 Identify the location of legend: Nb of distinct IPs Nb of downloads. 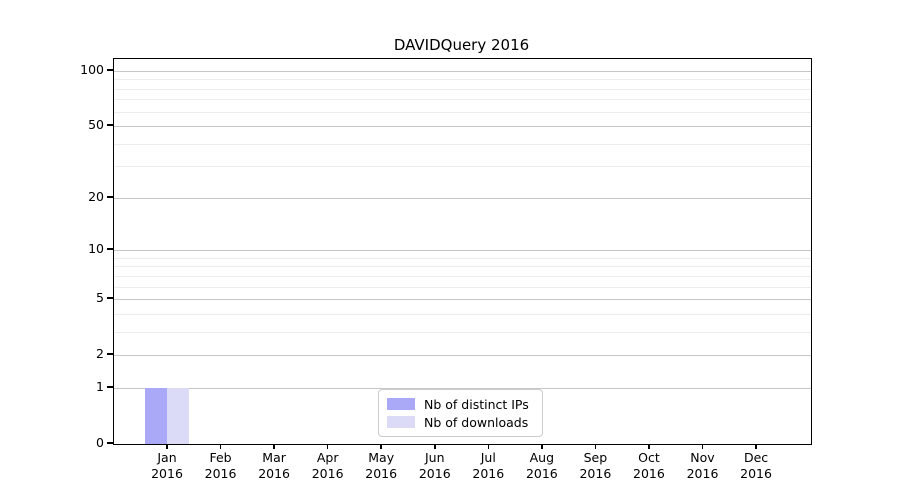
(460, 413).